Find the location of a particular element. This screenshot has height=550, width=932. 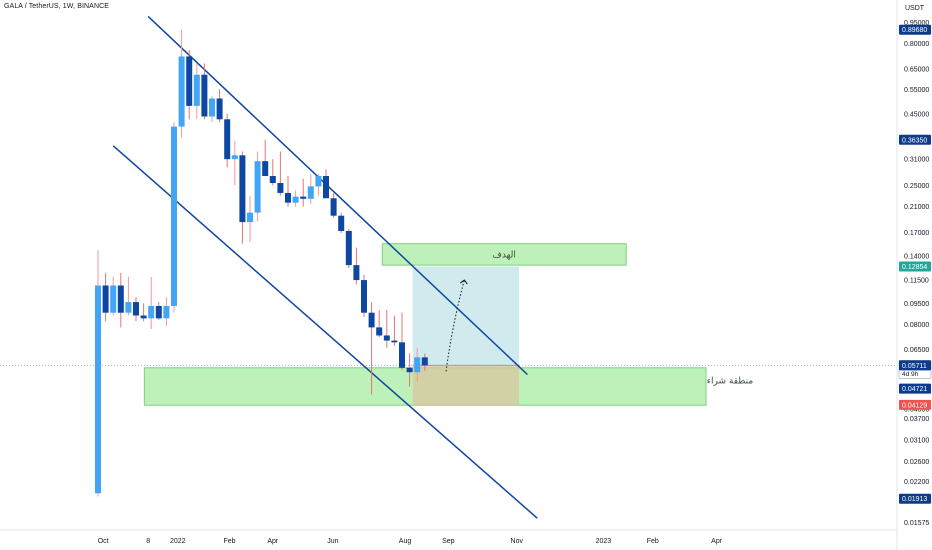

price-tick-label: 0.17000 is located at coordinates (916, 233).